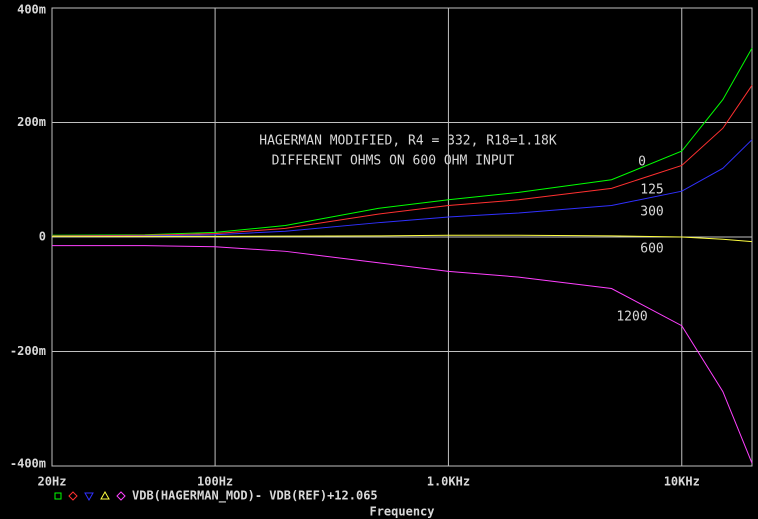 The height and width of the screenshot is (519, 758). Describe the element at coordinates (651, 190) in the screenshot. I see `curve-label: 125` at that location.